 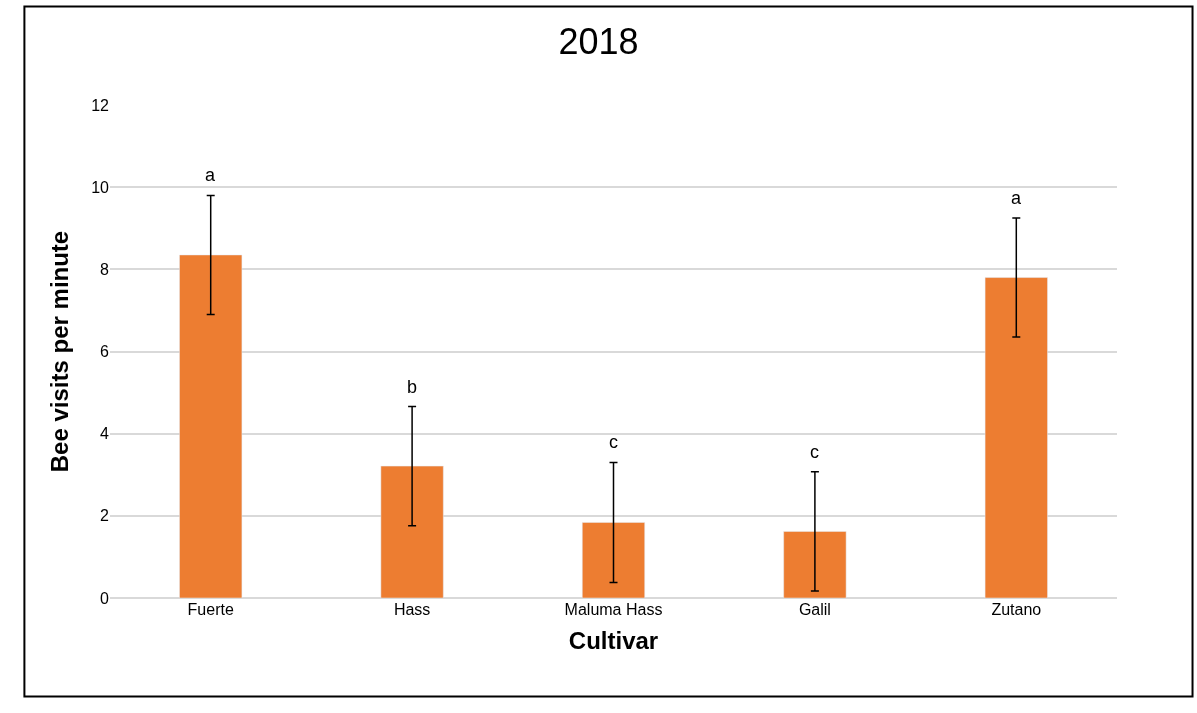 I want to click on y-tick-label: 12, so click(x=100, y=105).